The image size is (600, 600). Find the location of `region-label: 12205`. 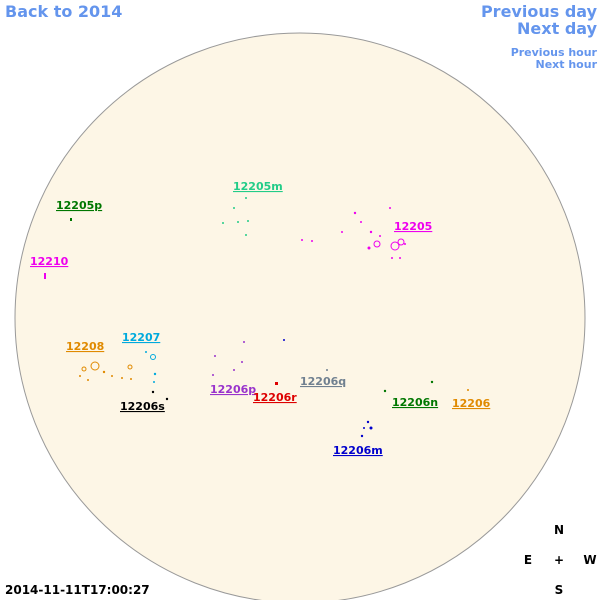

region-label: 12205 is located at coordinates (413, 226).